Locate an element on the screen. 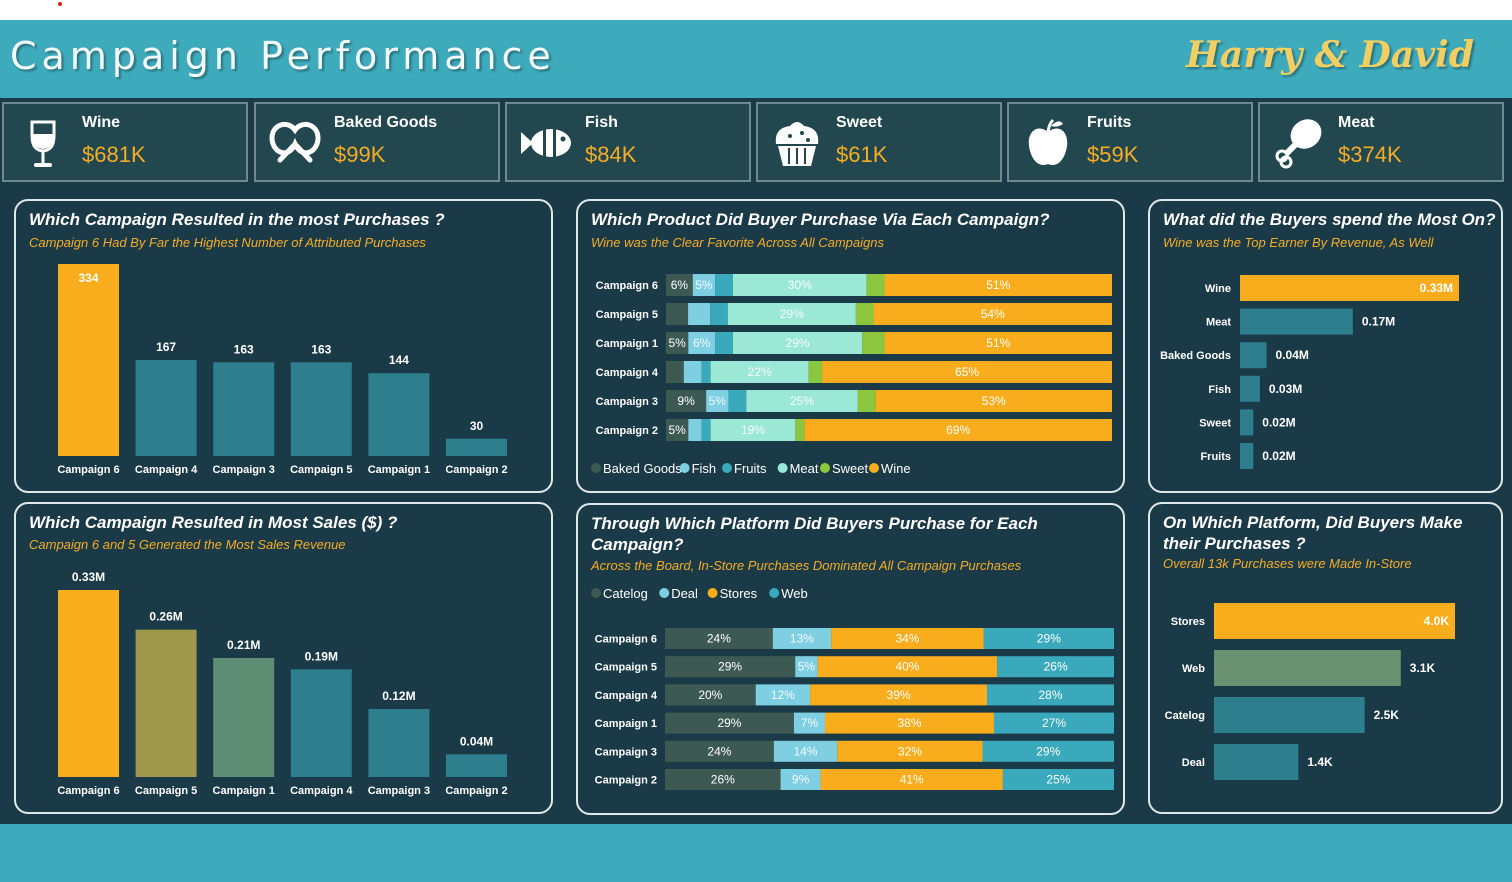  data-label: 65% is located at coordinates (967, 372).